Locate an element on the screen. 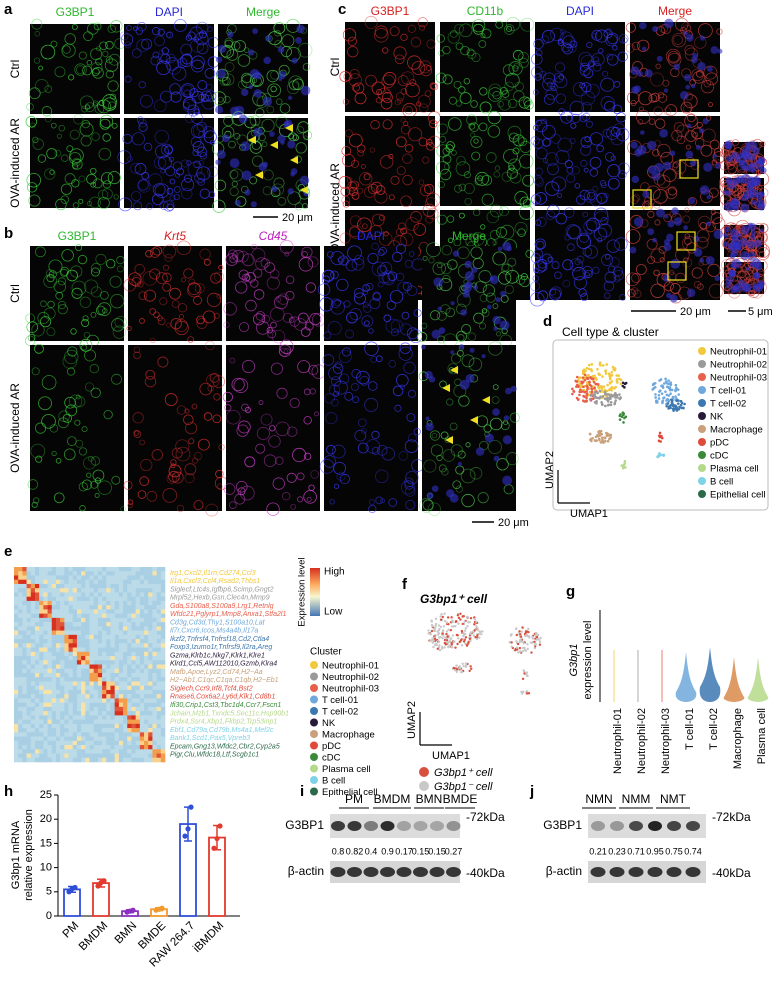 The height and width of the screenshot is (1003, 772). group-label: BMDM is located at coordinates (392, 799).